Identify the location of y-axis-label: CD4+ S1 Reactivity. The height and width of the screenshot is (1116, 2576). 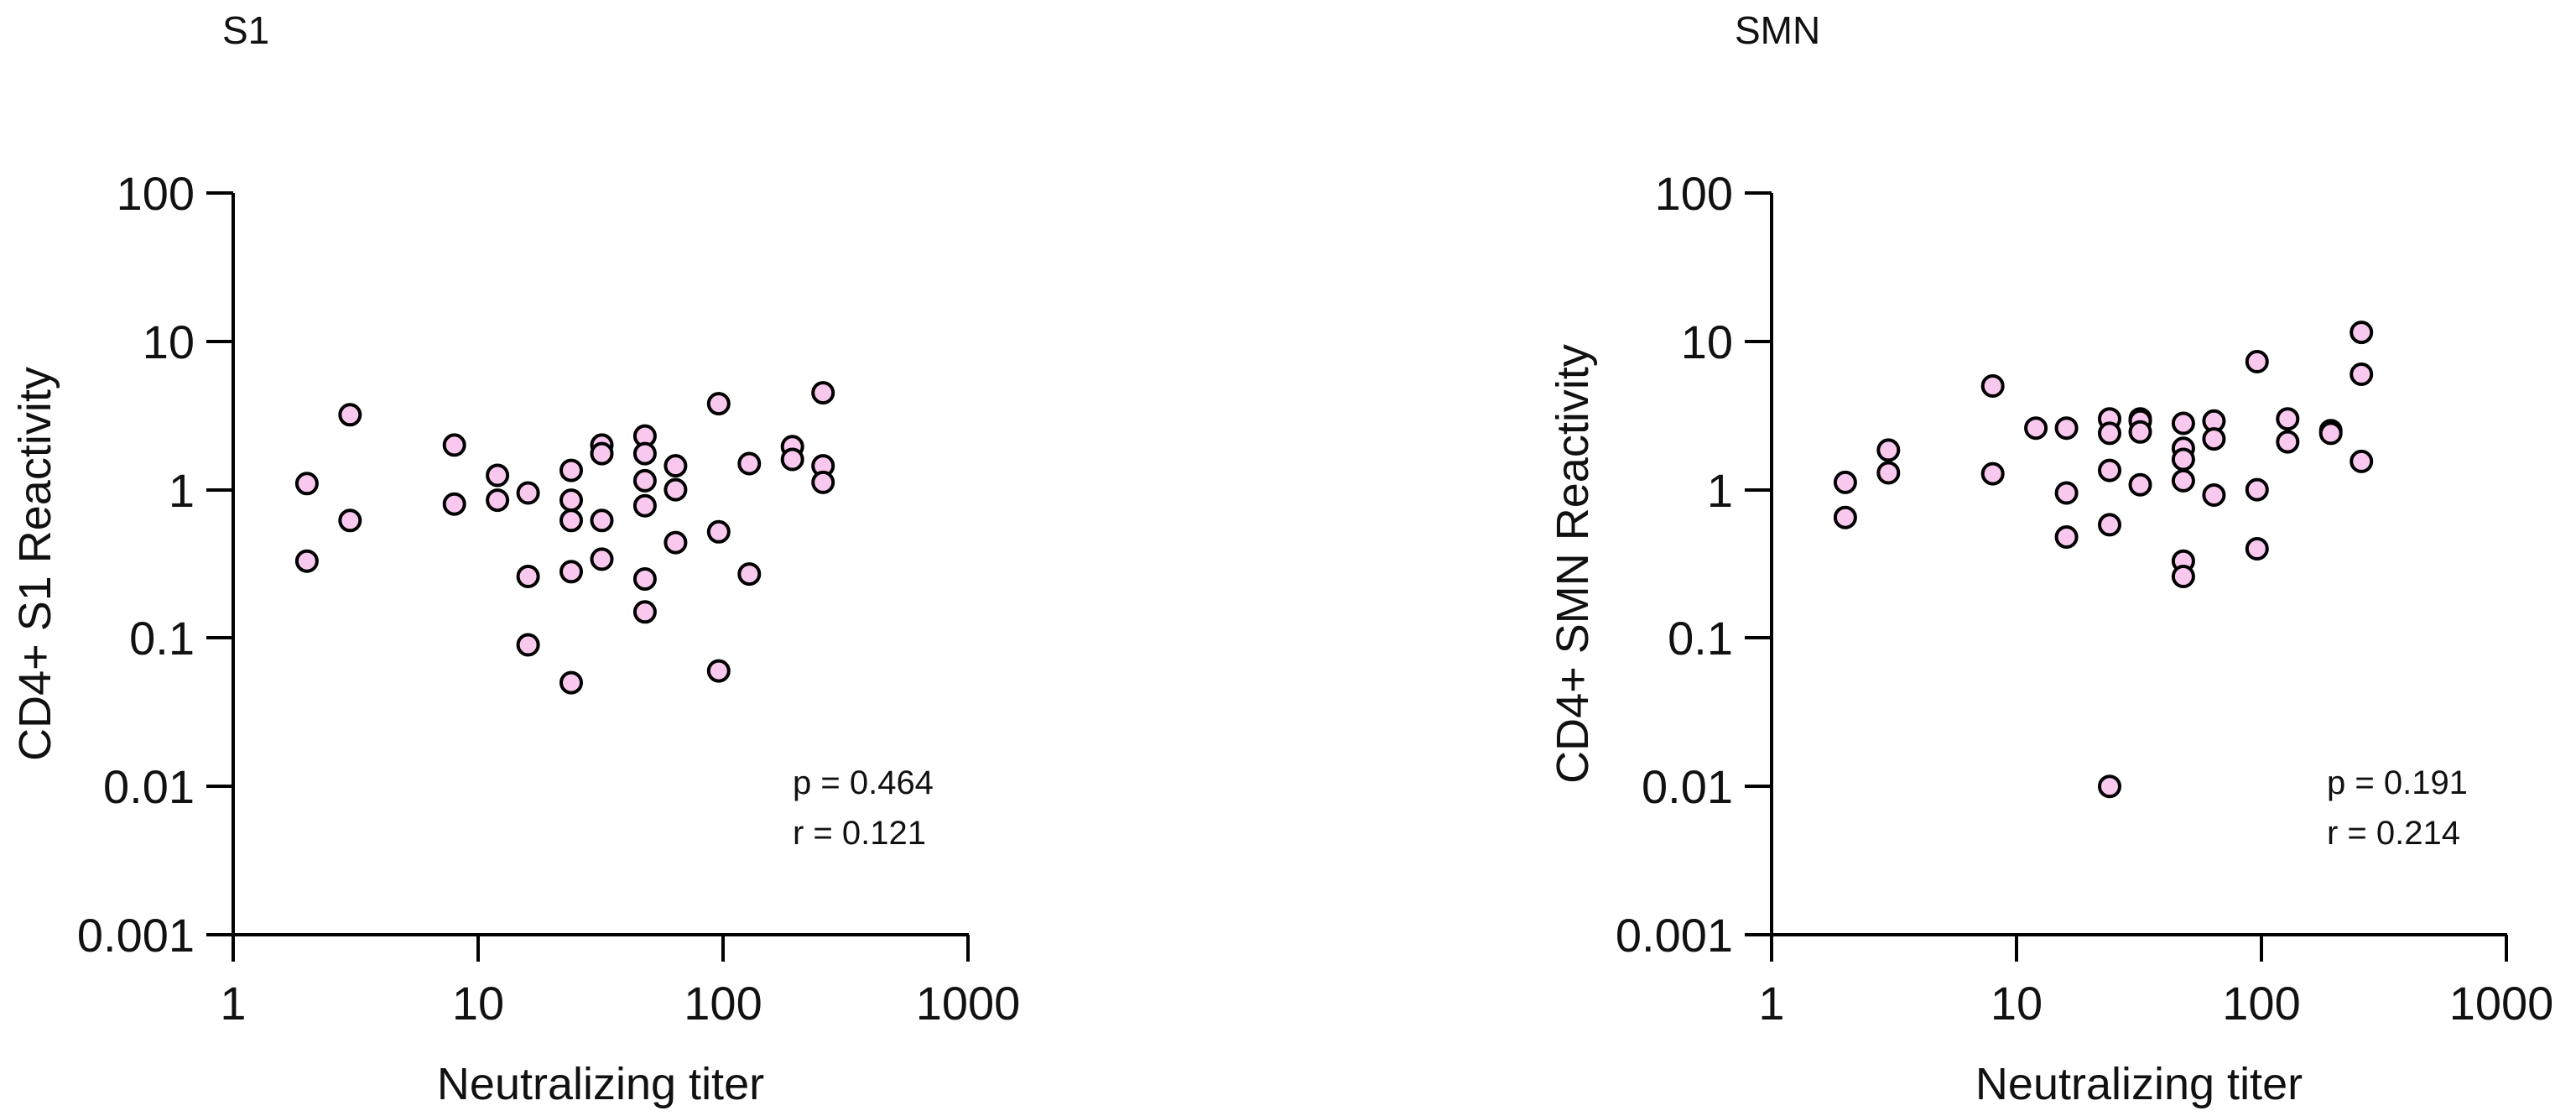
(35, 564).